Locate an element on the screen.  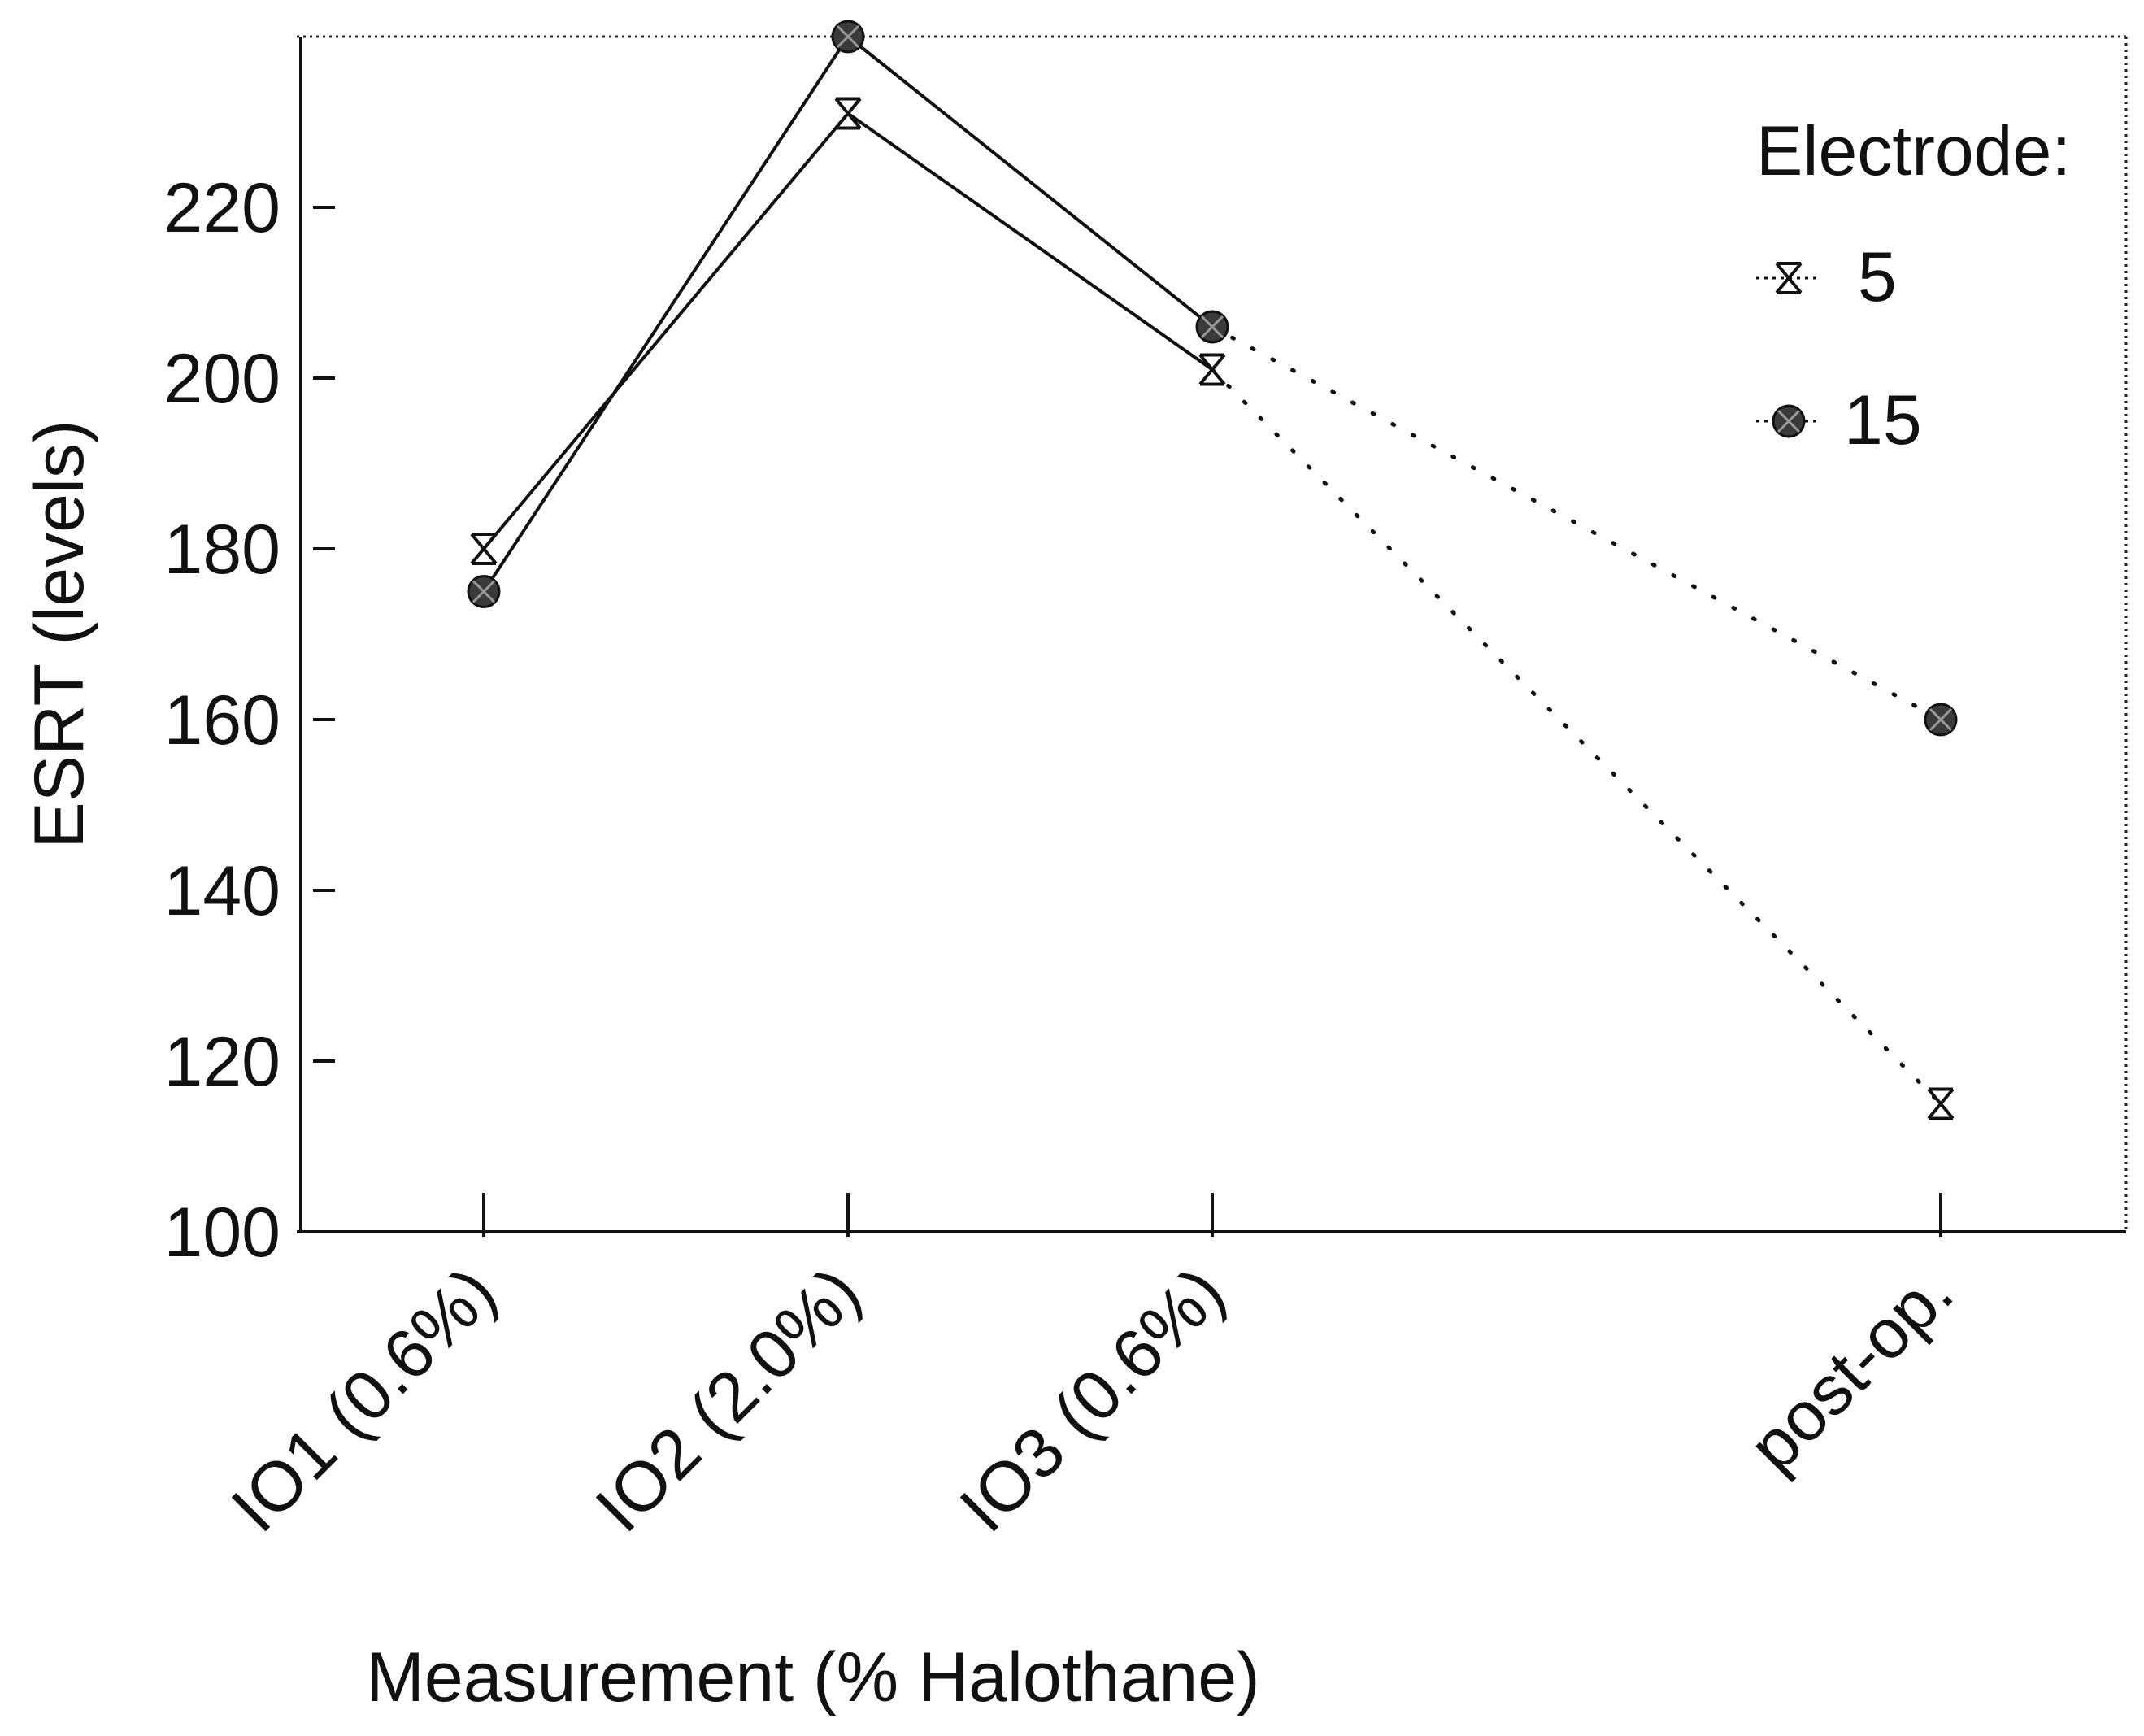
y-tick-label: 220 is located at coordinates (222, 208).